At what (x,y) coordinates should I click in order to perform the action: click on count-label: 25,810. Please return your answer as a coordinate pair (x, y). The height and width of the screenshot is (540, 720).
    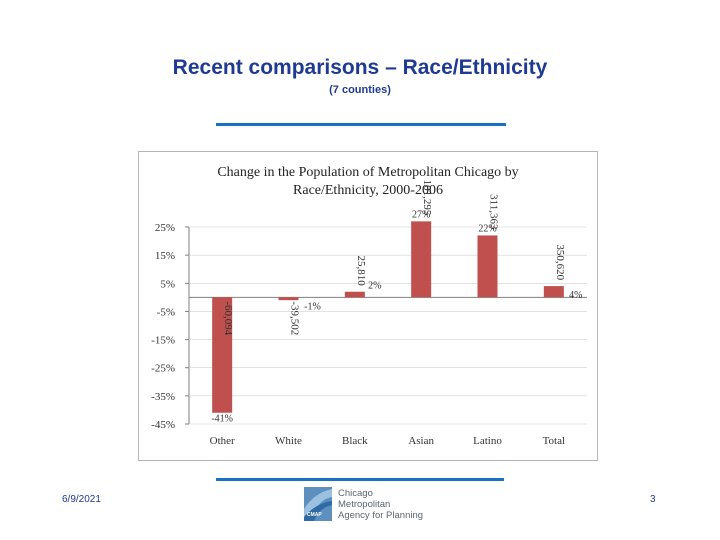
    Looking at the image, I should click on (361, 270).